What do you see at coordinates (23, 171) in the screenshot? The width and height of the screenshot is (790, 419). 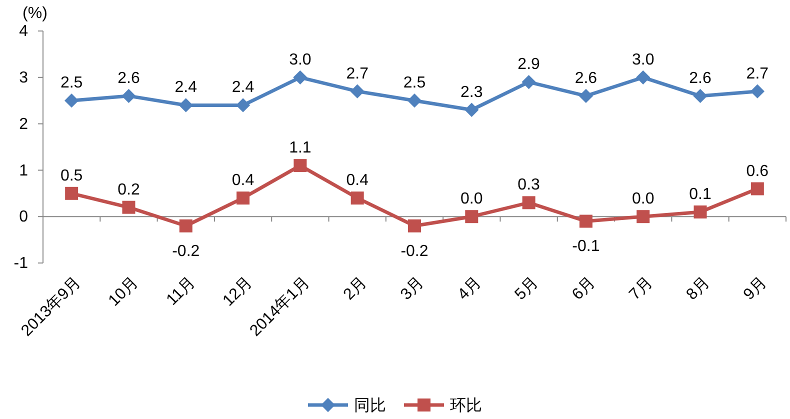 I see `y-tick-label: 1` at bounding box center [23, 171].